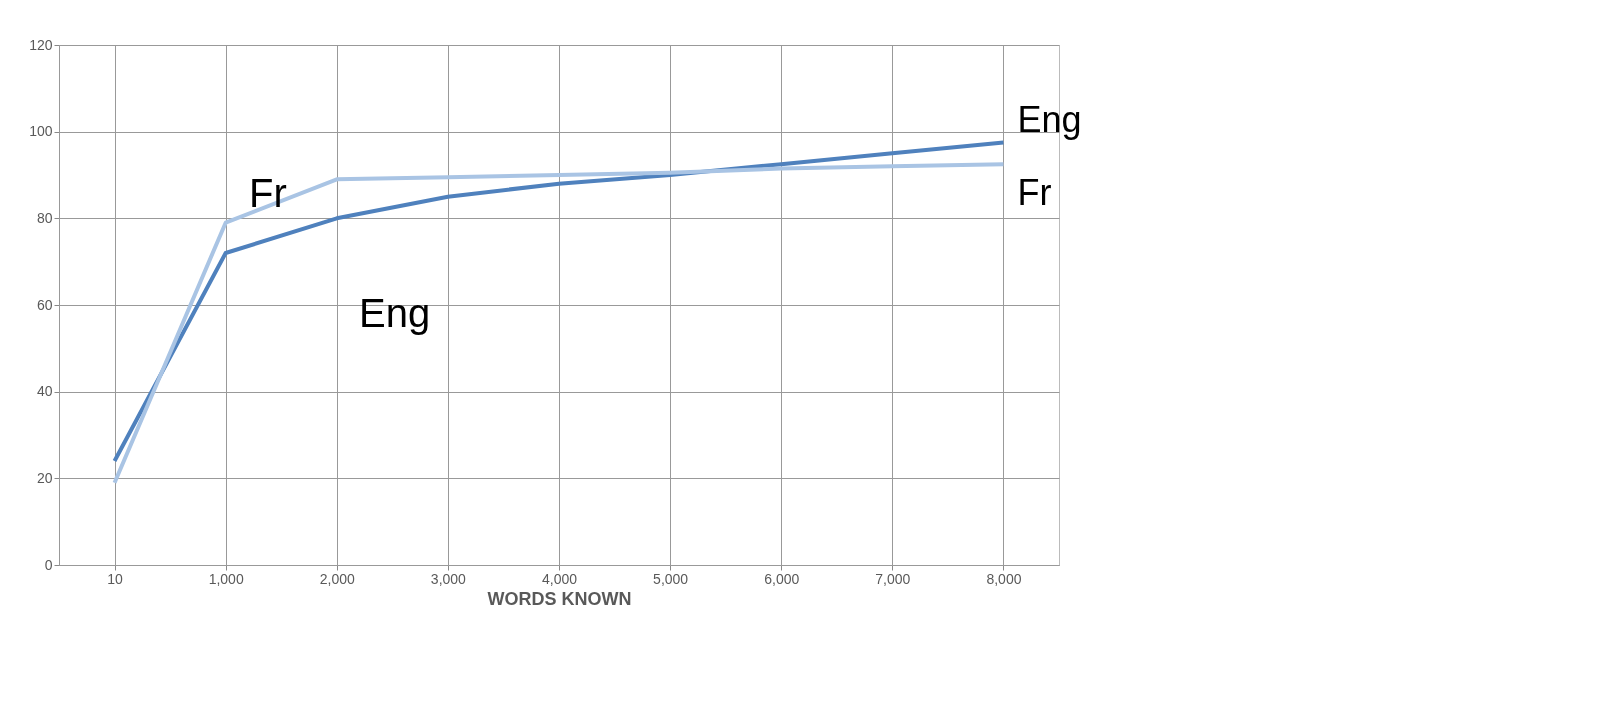 Image resolution: width=1624 pixels, height=728 pixels. What do you see at coordinates (44, 304) in the screenshot?
I see `y-tick-label: 60` at bounding box center [44, 304].